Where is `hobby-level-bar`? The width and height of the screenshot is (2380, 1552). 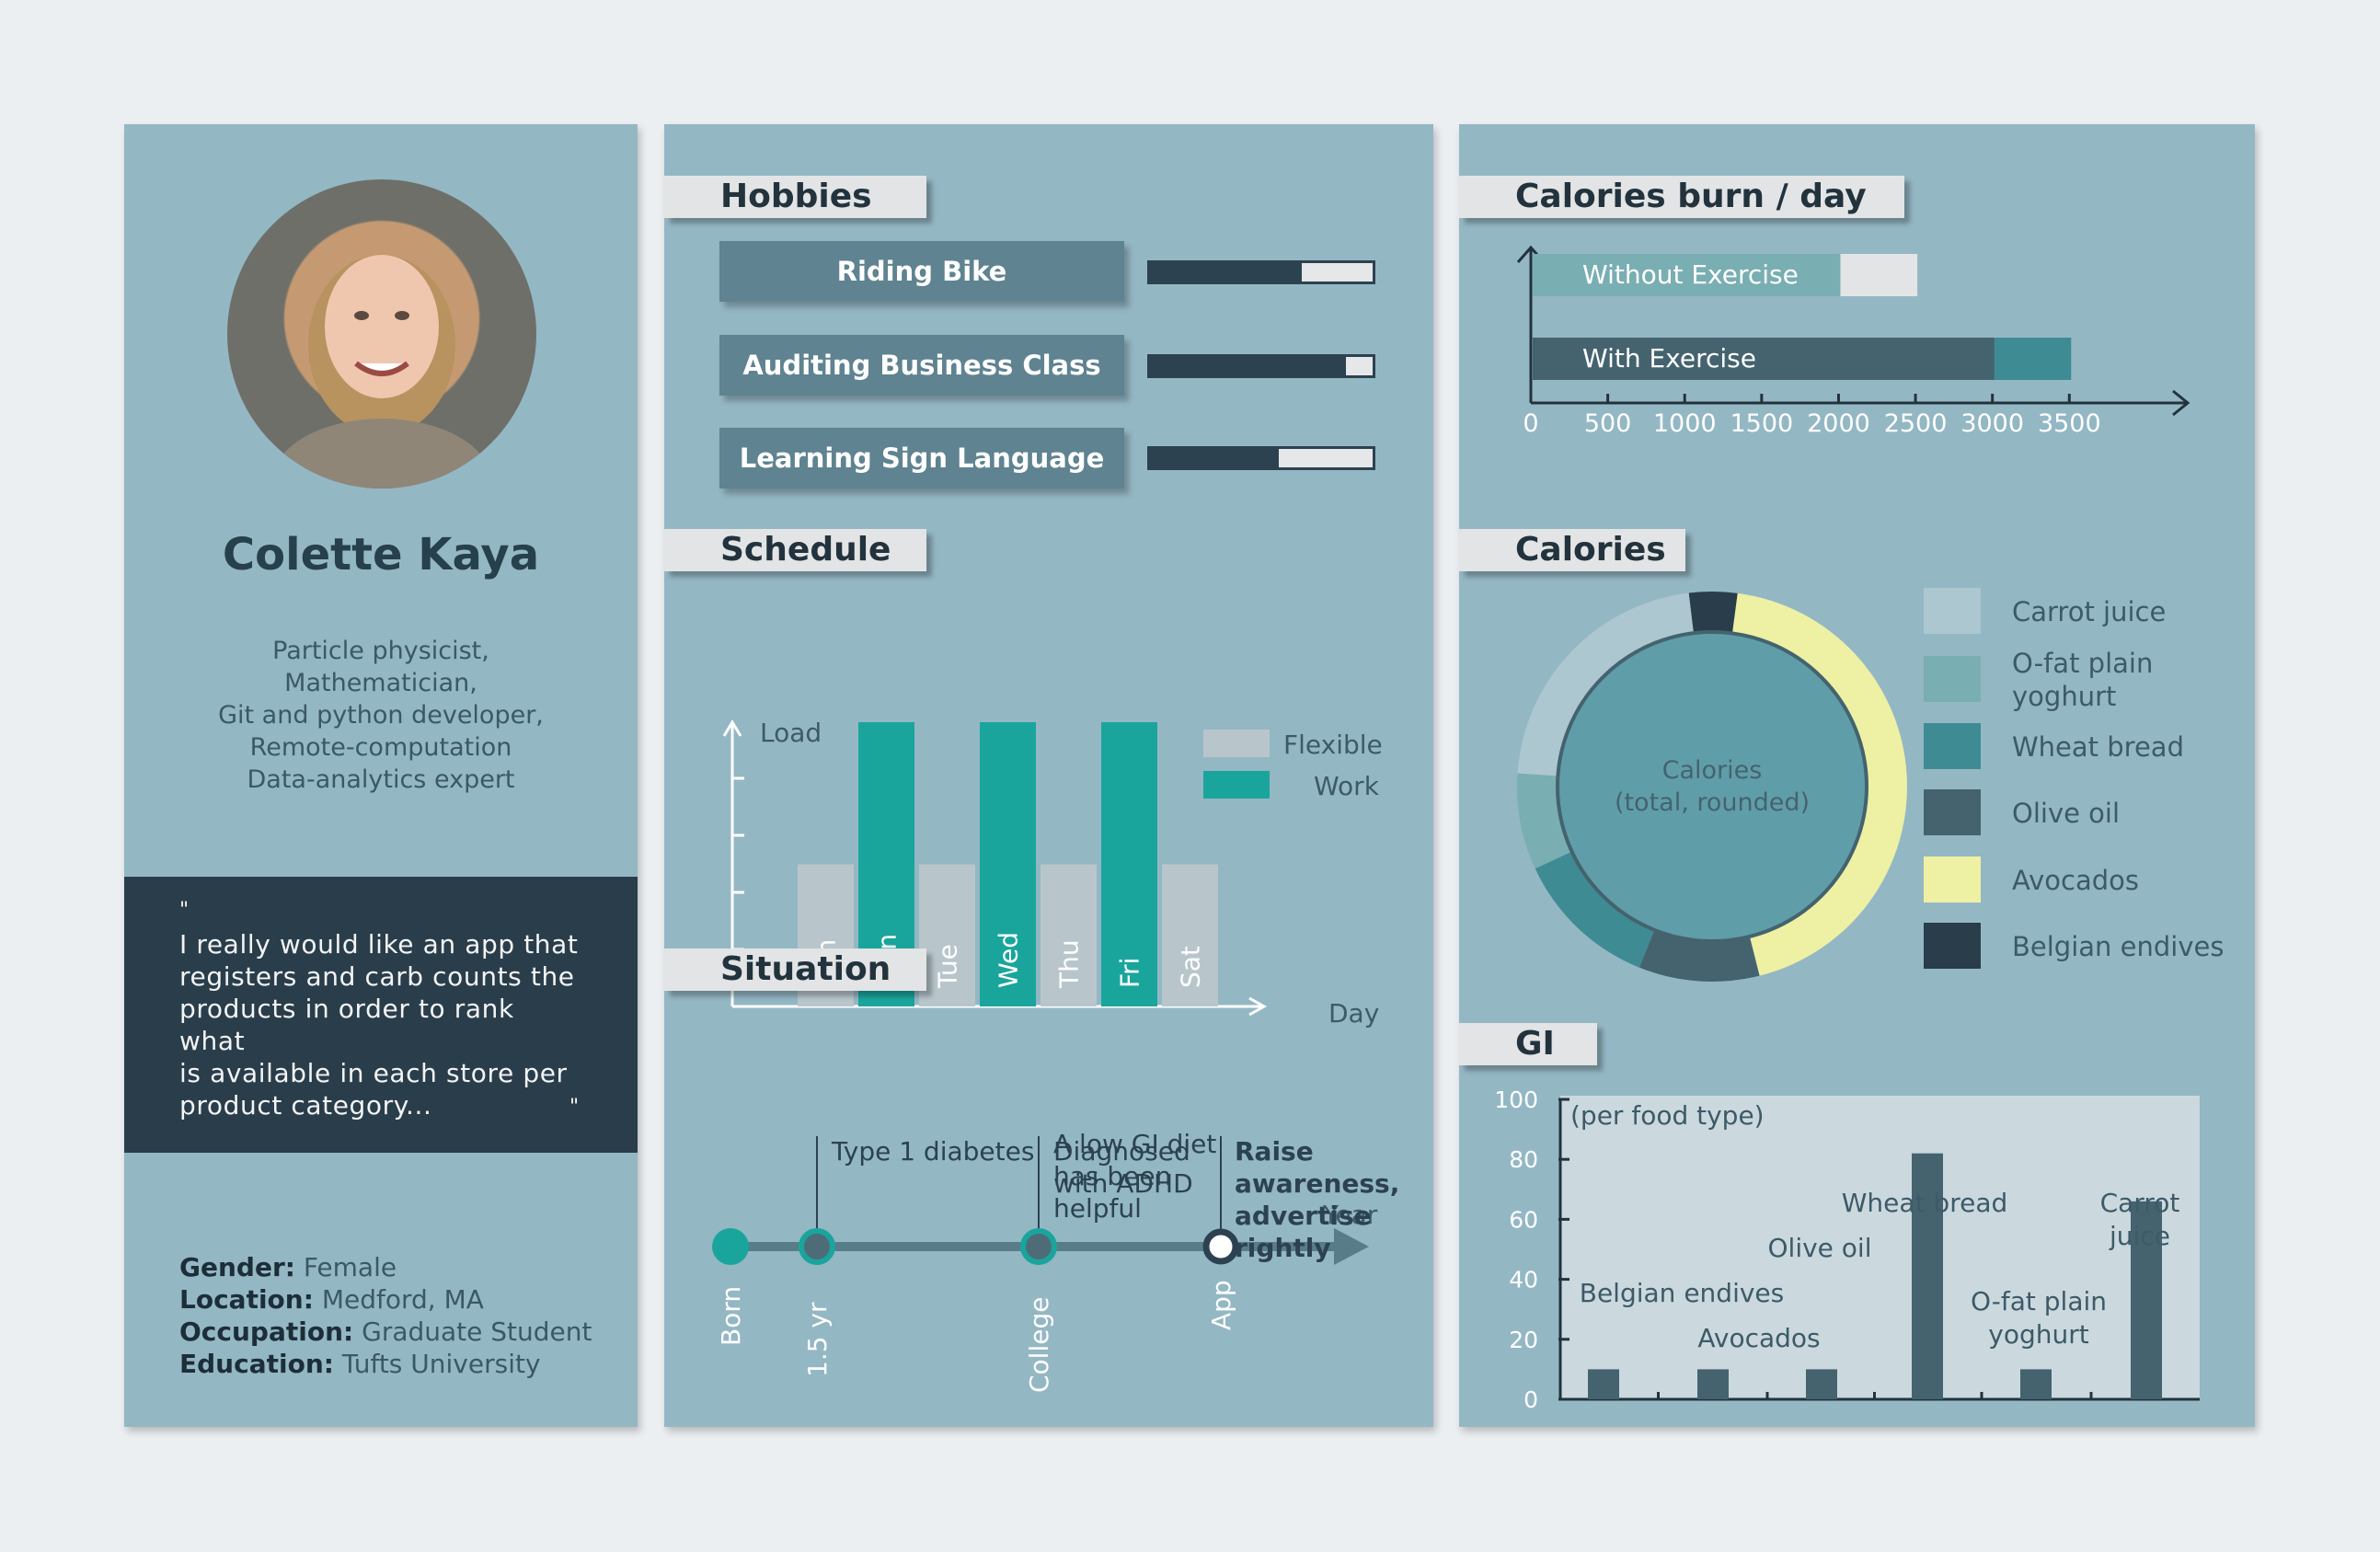 hobby-level-bar is located at coordinates (1261, 458).